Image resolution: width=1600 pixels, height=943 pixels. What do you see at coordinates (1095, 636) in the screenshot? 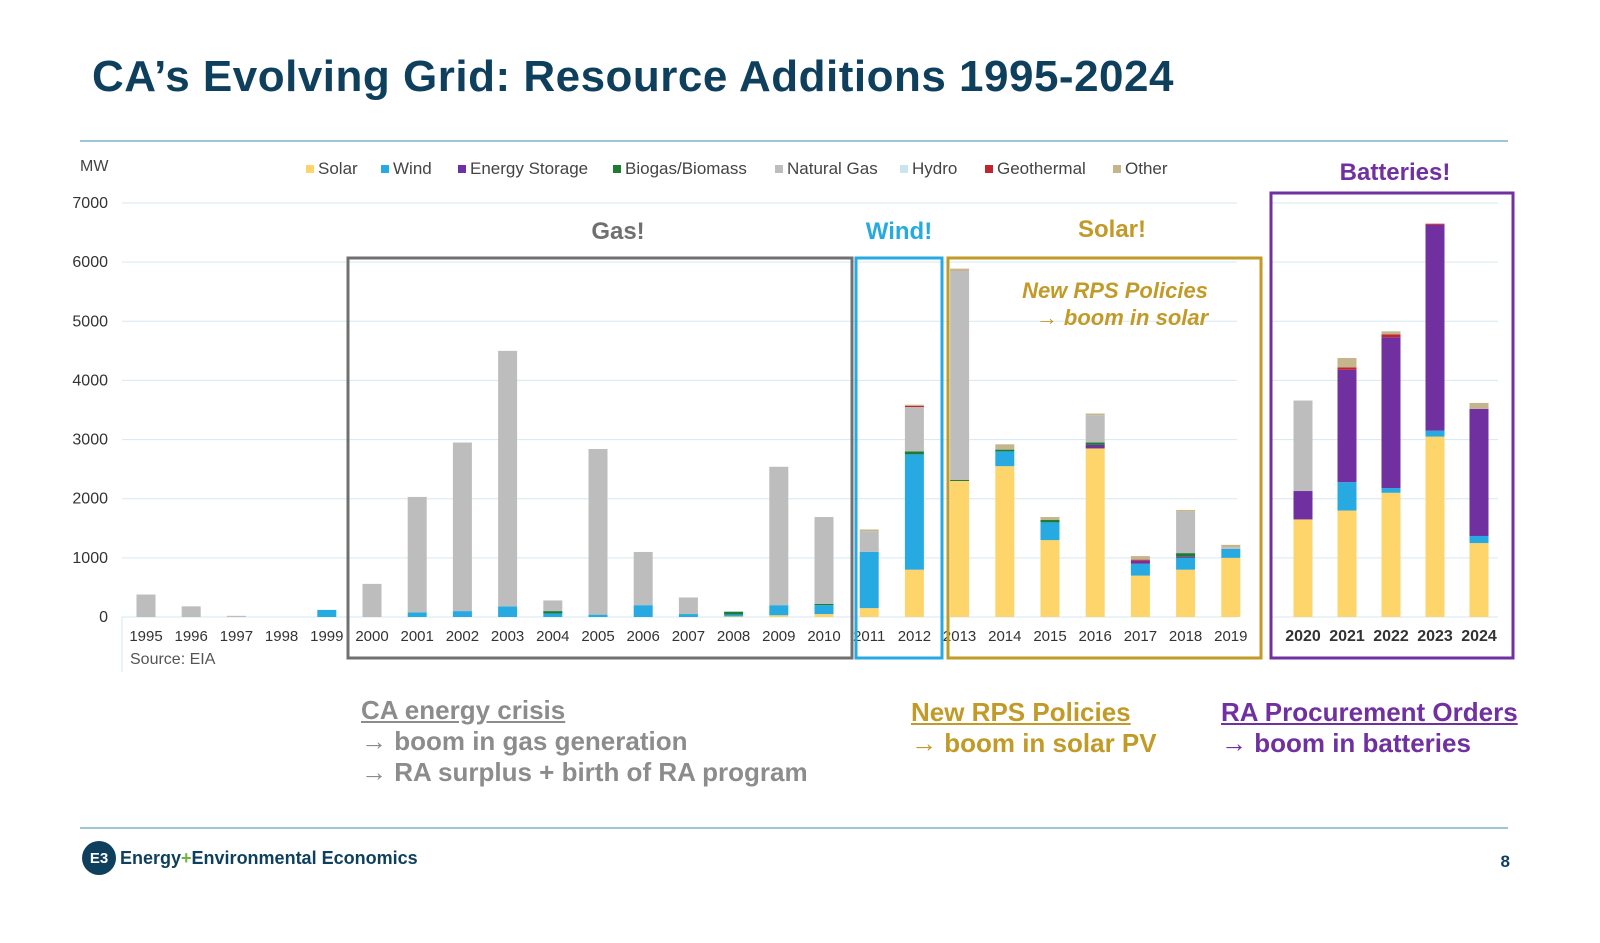
I see `x-tick-label: 2016` at bounding box center [1095, 636].